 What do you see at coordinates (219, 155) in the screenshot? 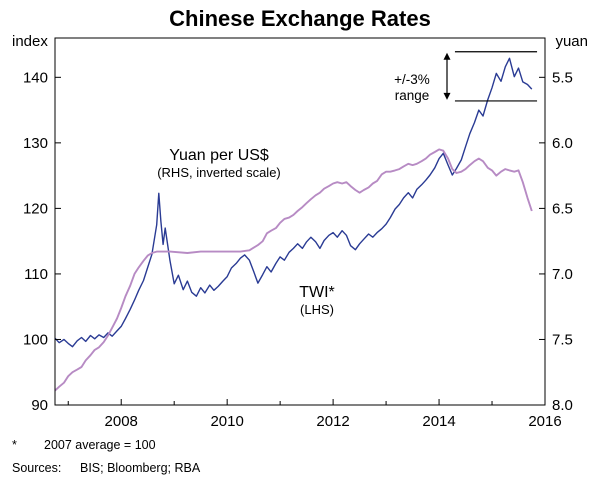
I see `yuan-series-label: Yuan per US$` at bounding box center [219, 155].